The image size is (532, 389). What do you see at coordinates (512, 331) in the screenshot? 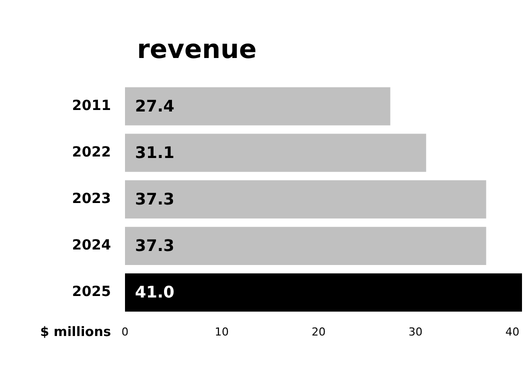
I see `x-tick-label: 40` at bounding box center [512, 331].